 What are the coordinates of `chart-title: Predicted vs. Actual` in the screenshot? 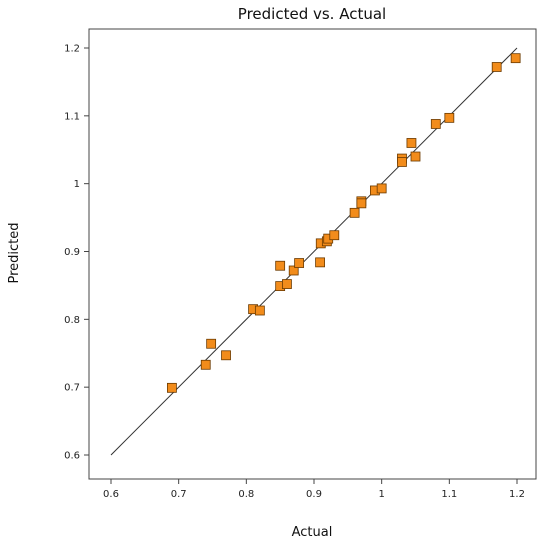 It's located at (312, 14).